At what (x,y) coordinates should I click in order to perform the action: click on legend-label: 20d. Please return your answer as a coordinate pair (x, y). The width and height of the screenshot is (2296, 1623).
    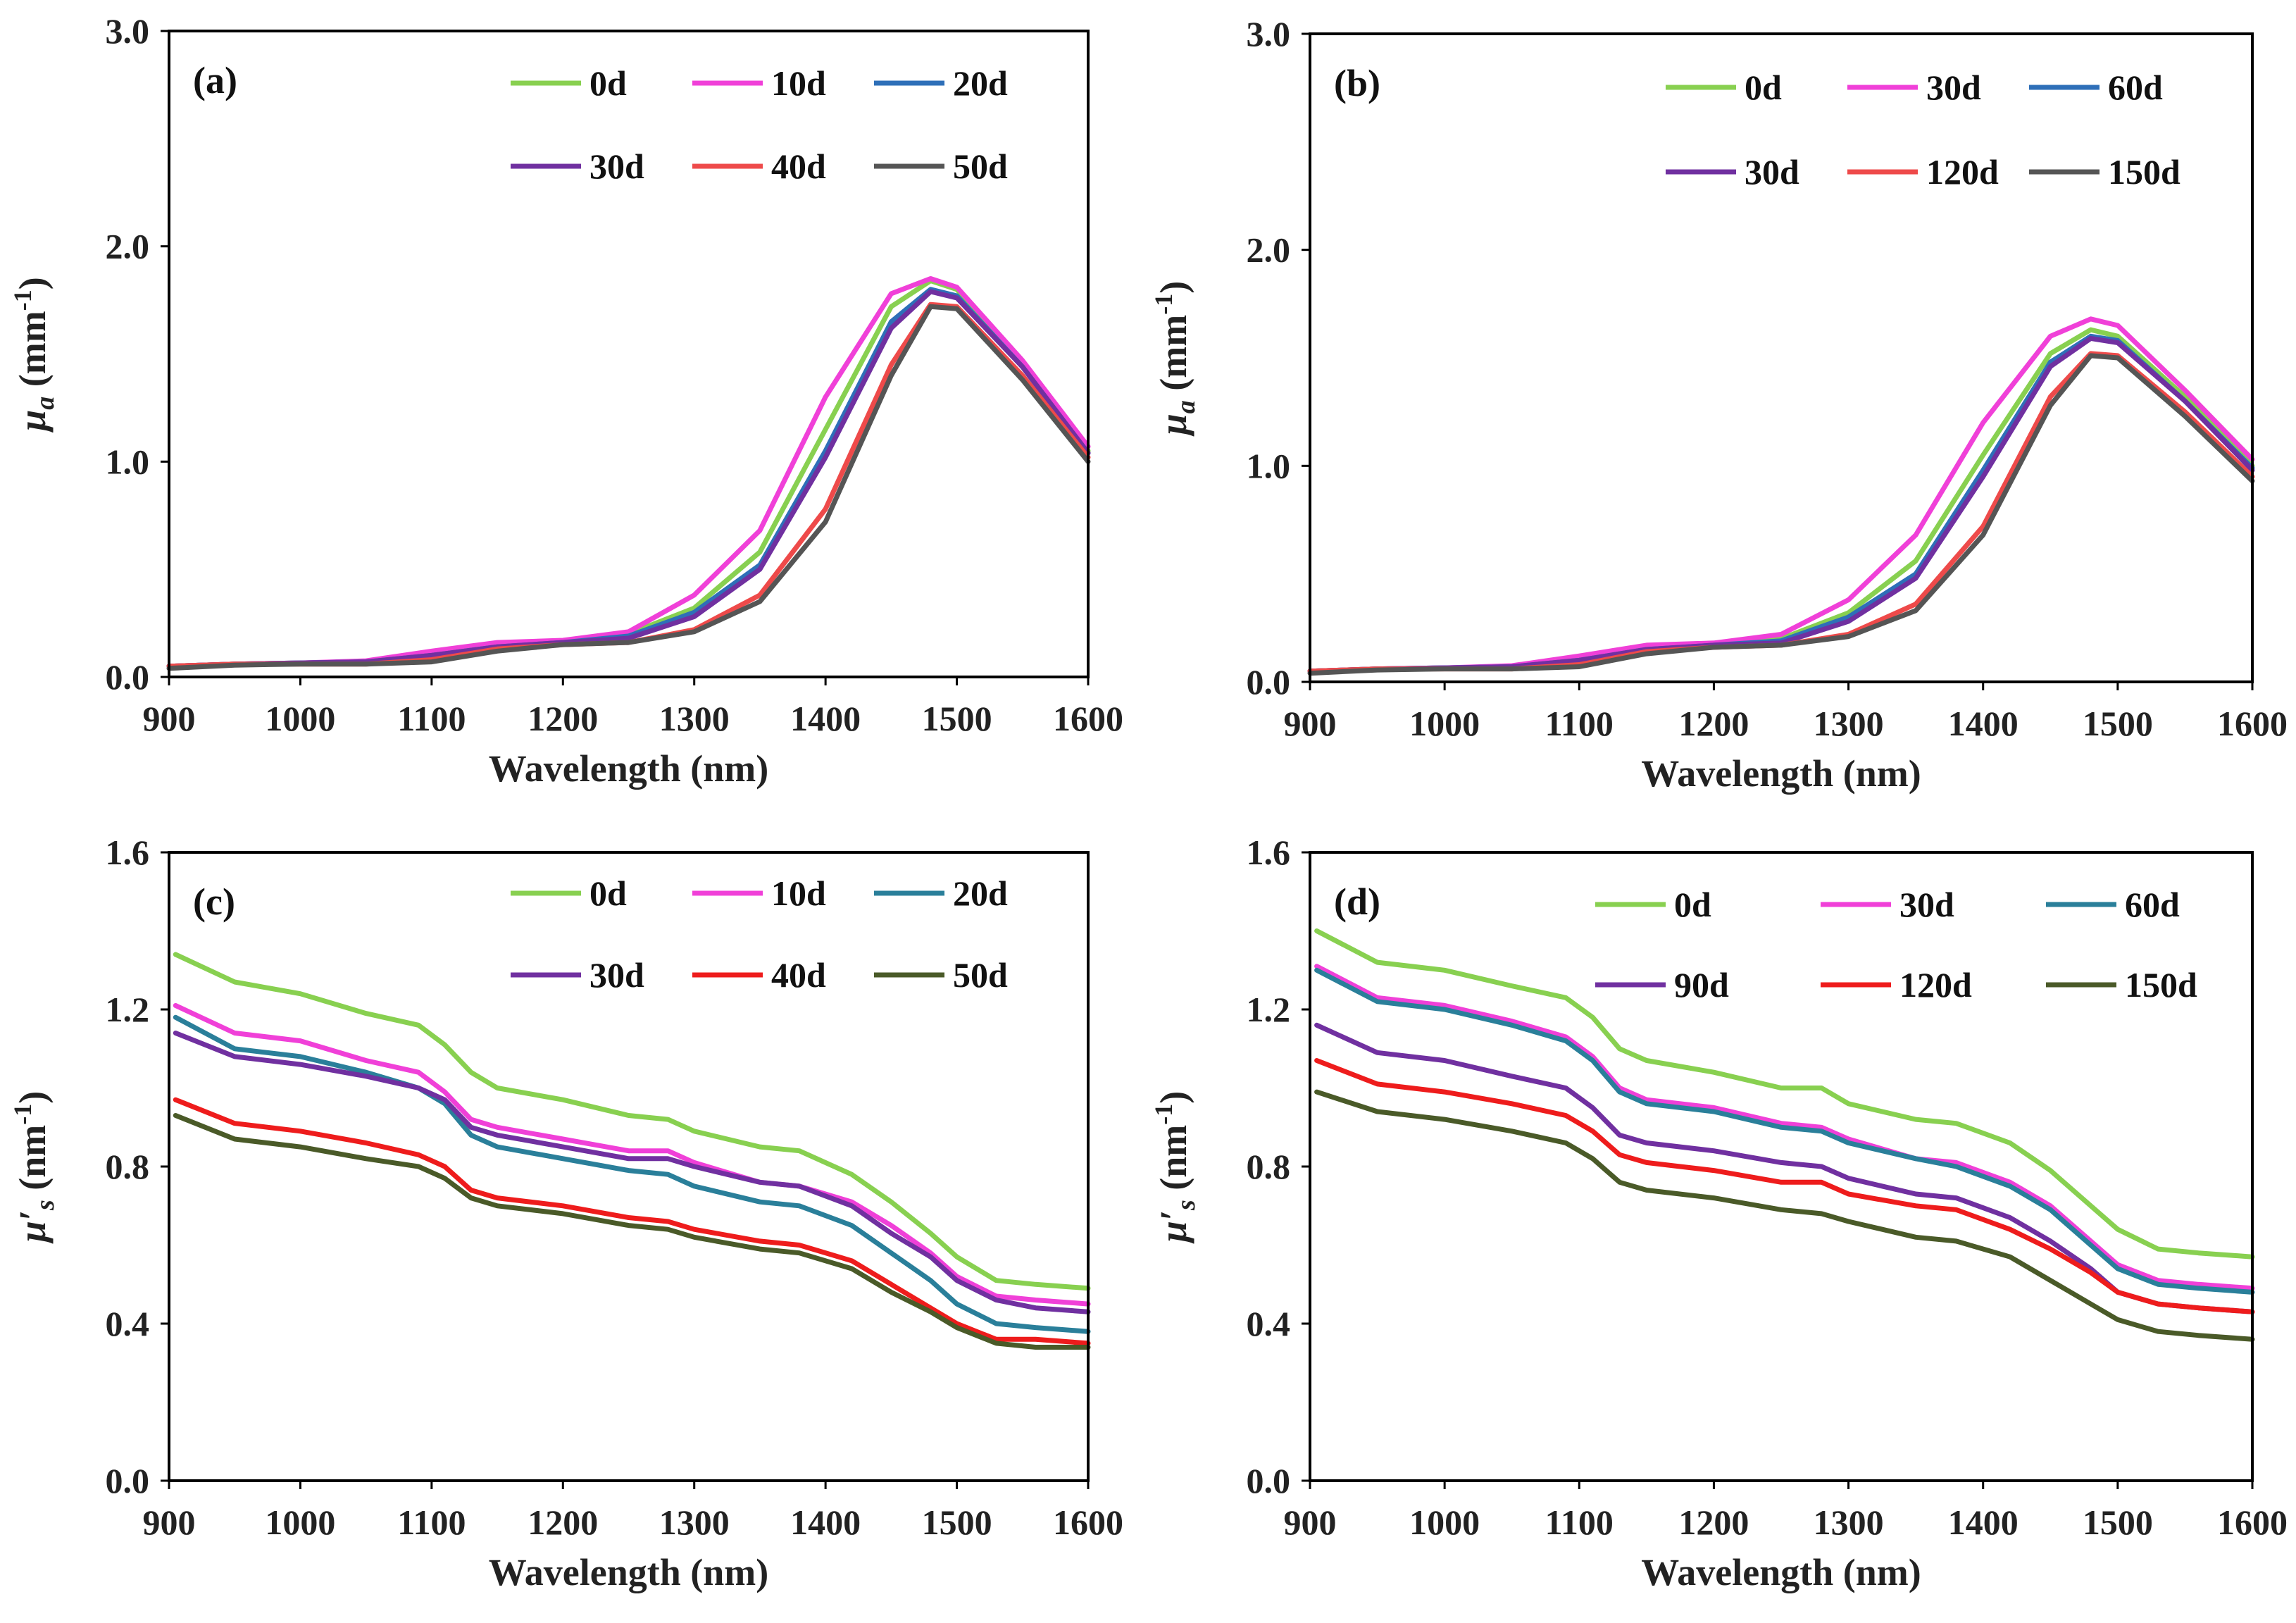
    Looking at the image, I should click on (980, 83).